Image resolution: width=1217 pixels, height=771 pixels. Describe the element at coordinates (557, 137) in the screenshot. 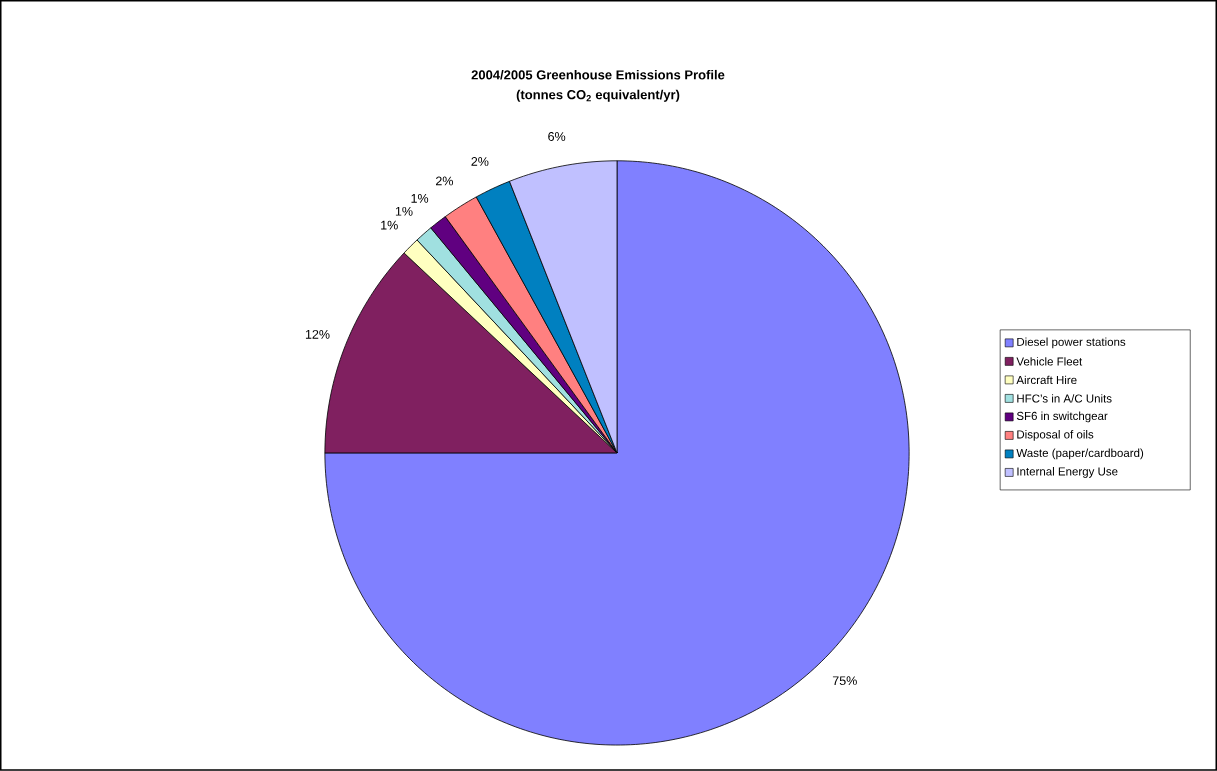

I see `data-label: 6%` at that location.